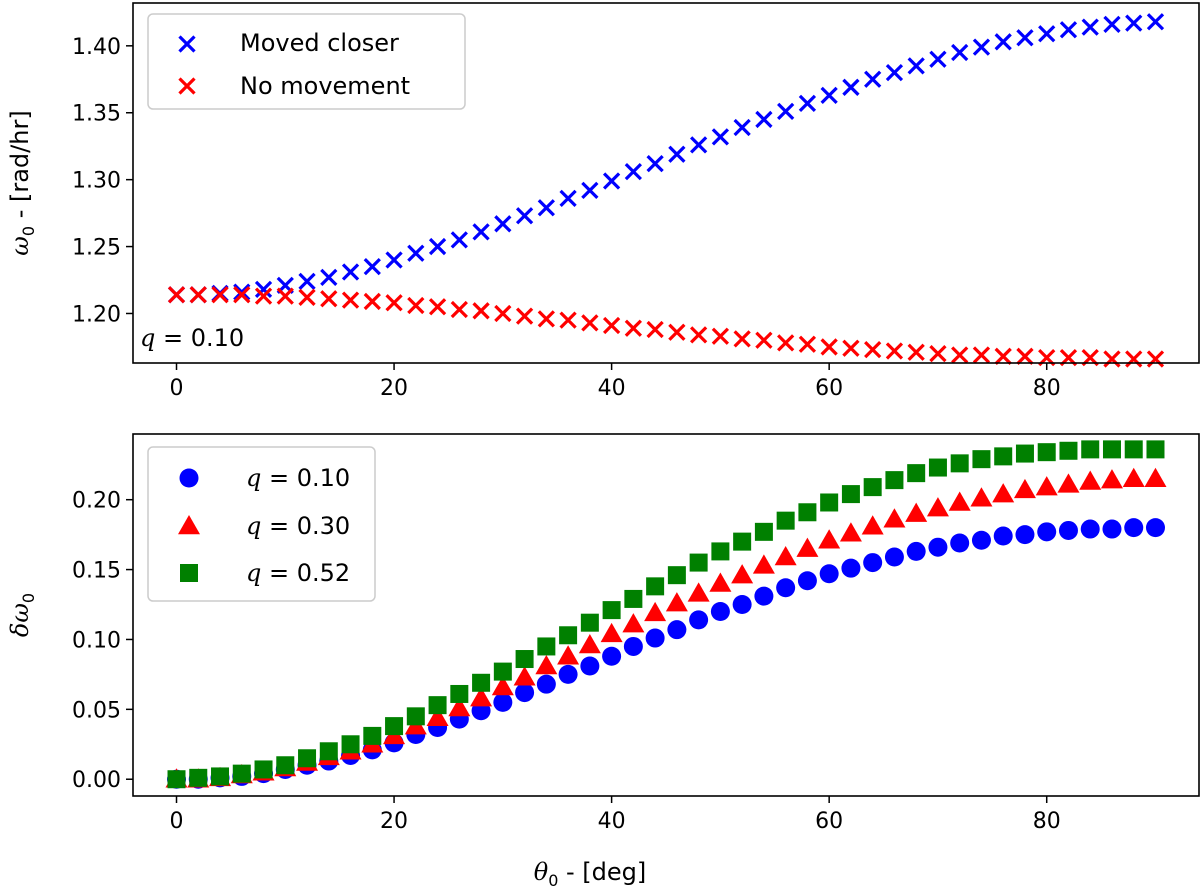  I want to click on bottom-xtick-label-40: 40, so click(612, 821).